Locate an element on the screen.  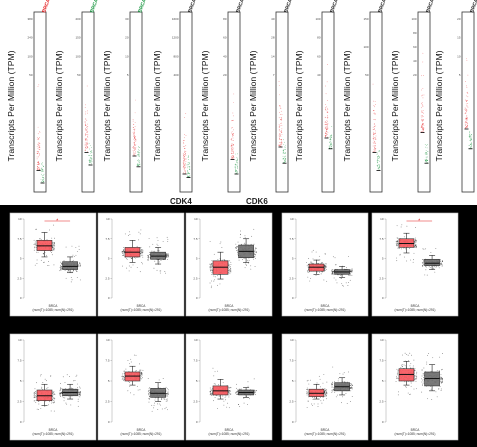
y-tick-label: 7.5 is located at coordinates (107, 361).